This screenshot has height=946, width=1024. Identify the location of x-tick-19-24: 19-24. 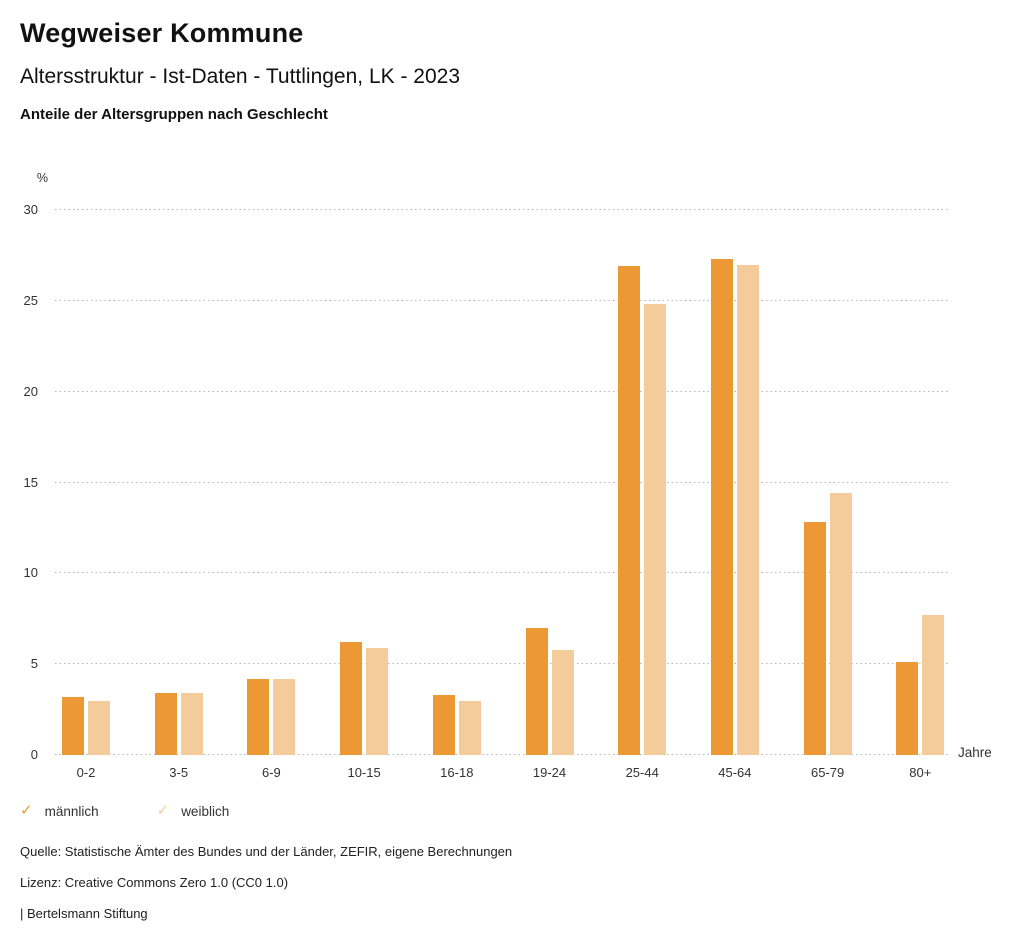
(549, 772).